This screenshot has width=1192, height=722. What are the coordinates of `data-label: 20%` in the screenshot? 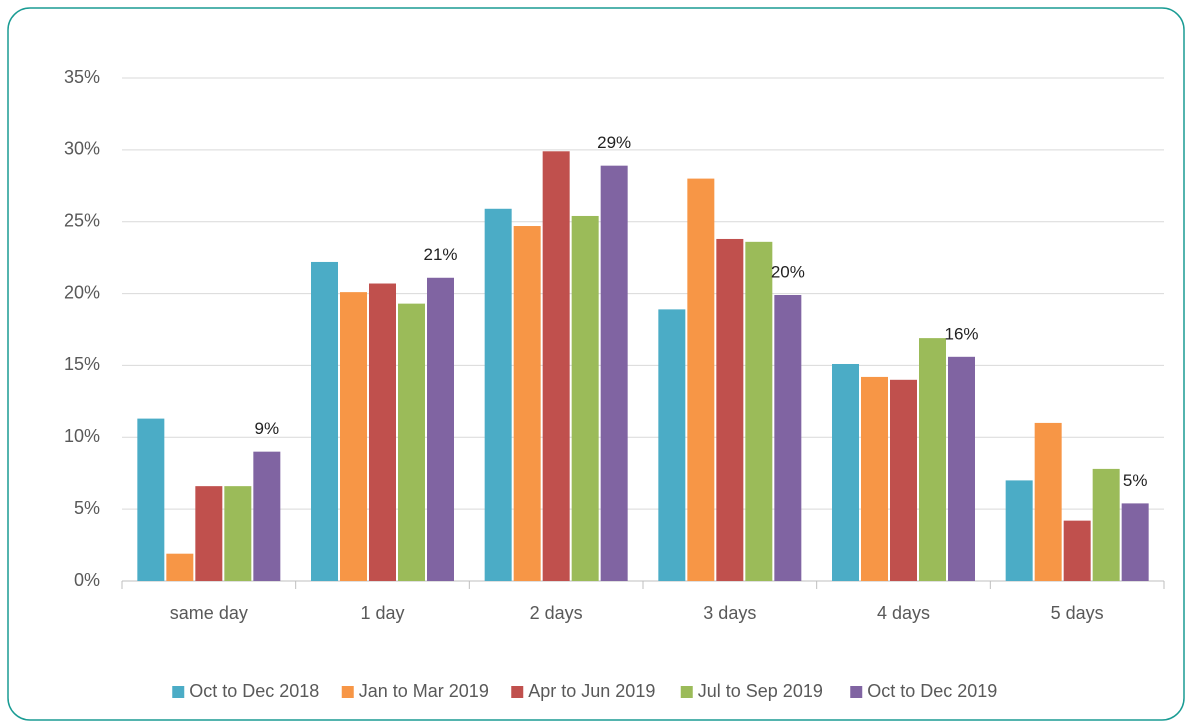 It's located at (788, 271).